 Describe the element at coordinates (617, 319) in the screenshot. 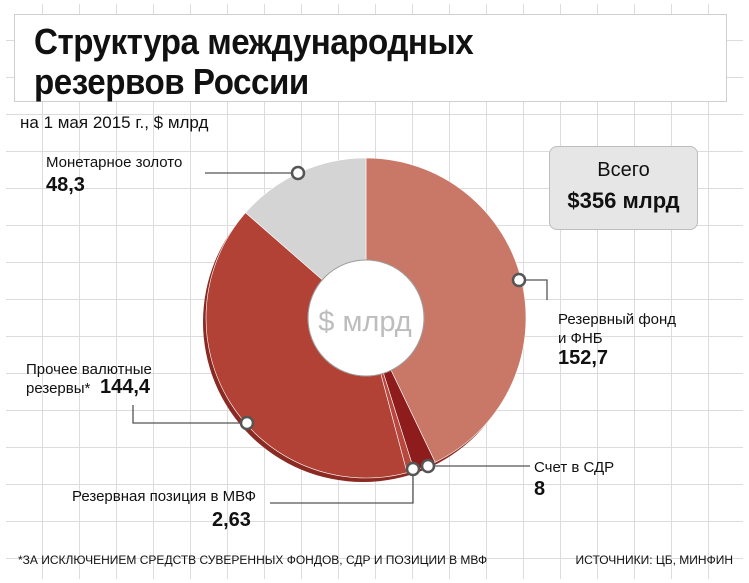

I see `label-reserve-fund-line1: Резервный фонд` at that location.